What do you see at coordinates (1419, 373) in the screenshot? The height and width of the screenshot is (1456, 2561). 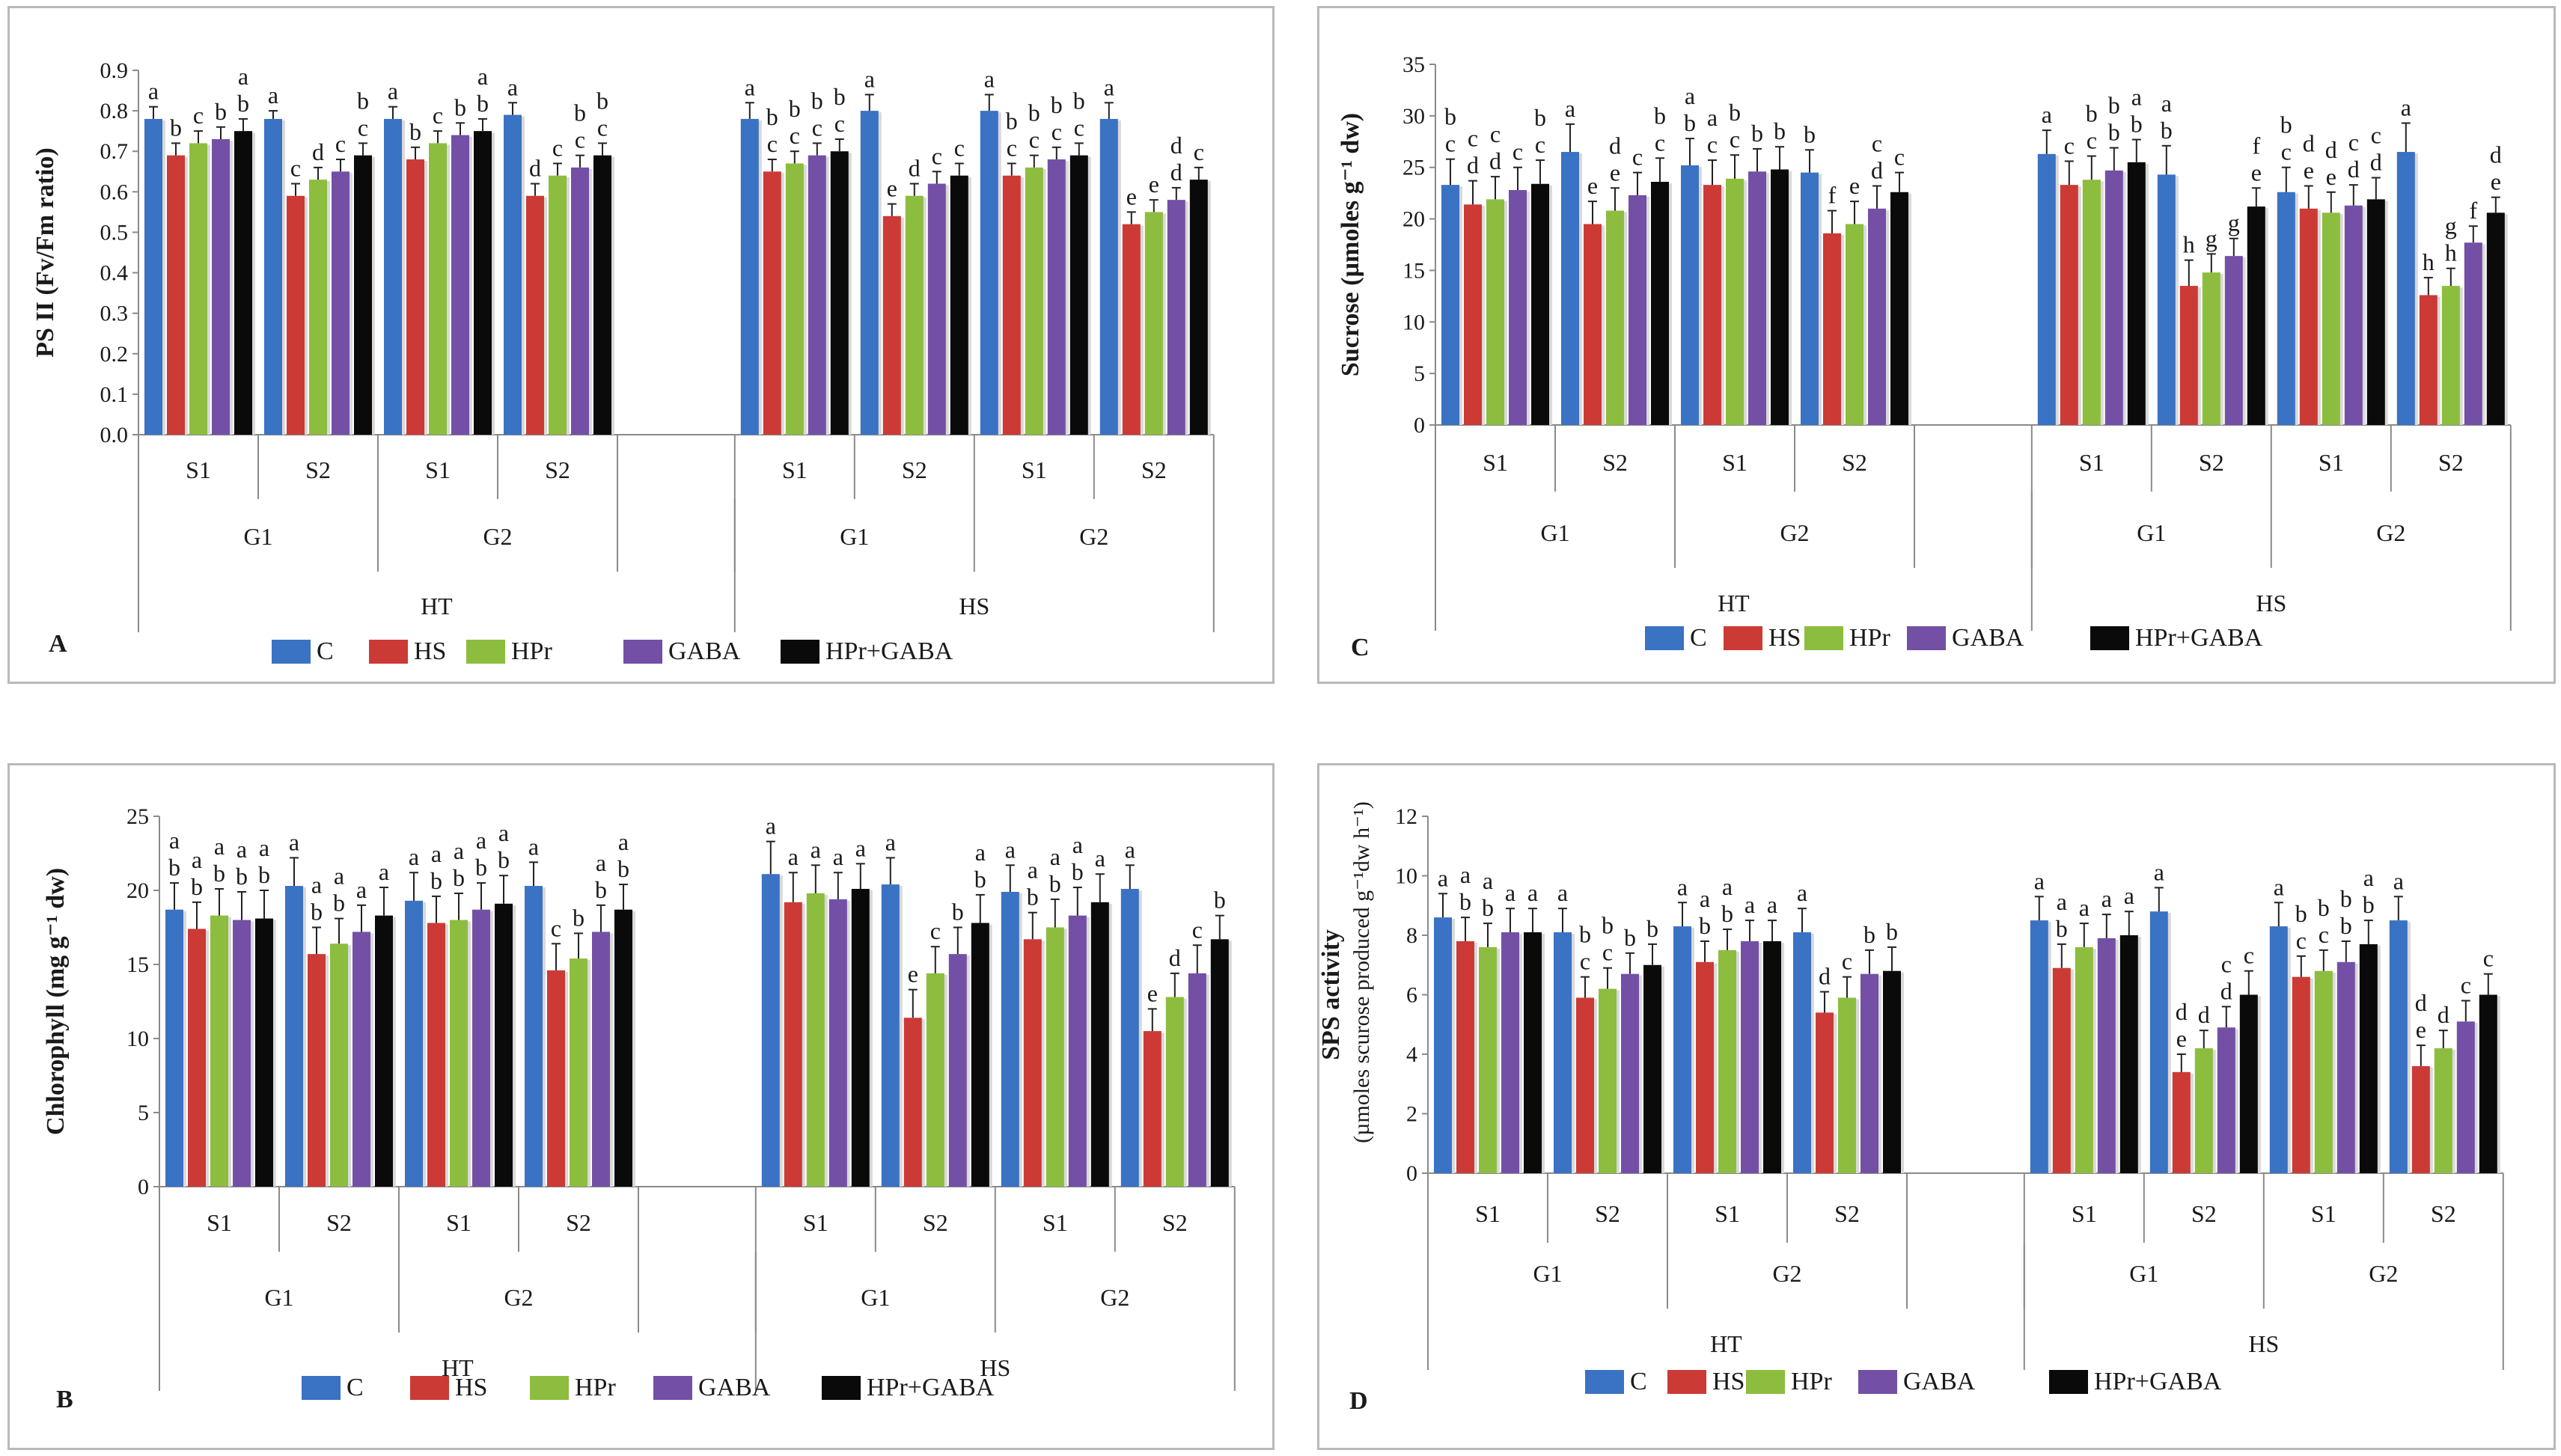 I see `y-tick-label: 5` at bounding box center [1419, 373].